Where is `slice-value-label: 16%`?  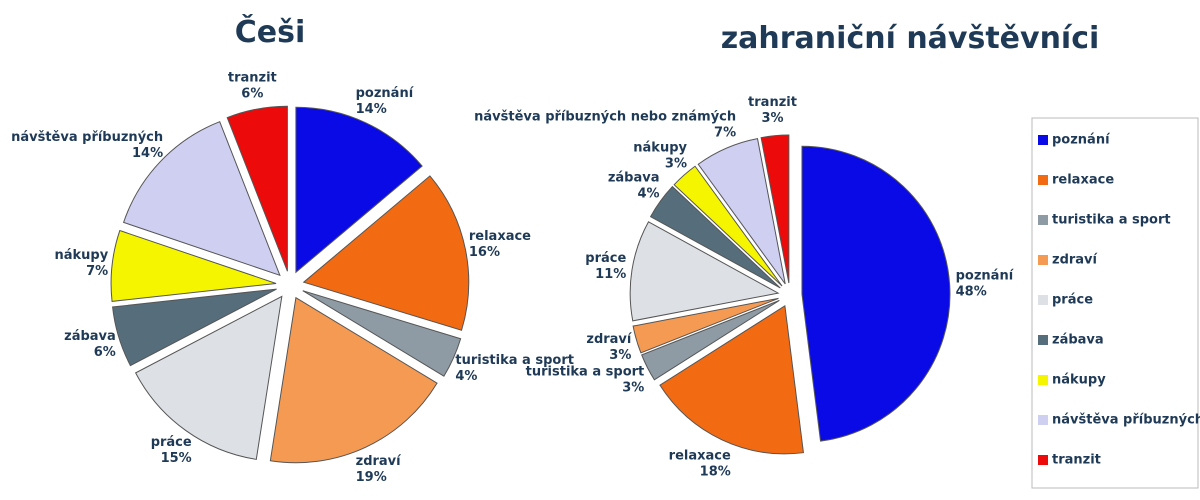
slice-value-label: 16% is located at coordinates (484, 252).